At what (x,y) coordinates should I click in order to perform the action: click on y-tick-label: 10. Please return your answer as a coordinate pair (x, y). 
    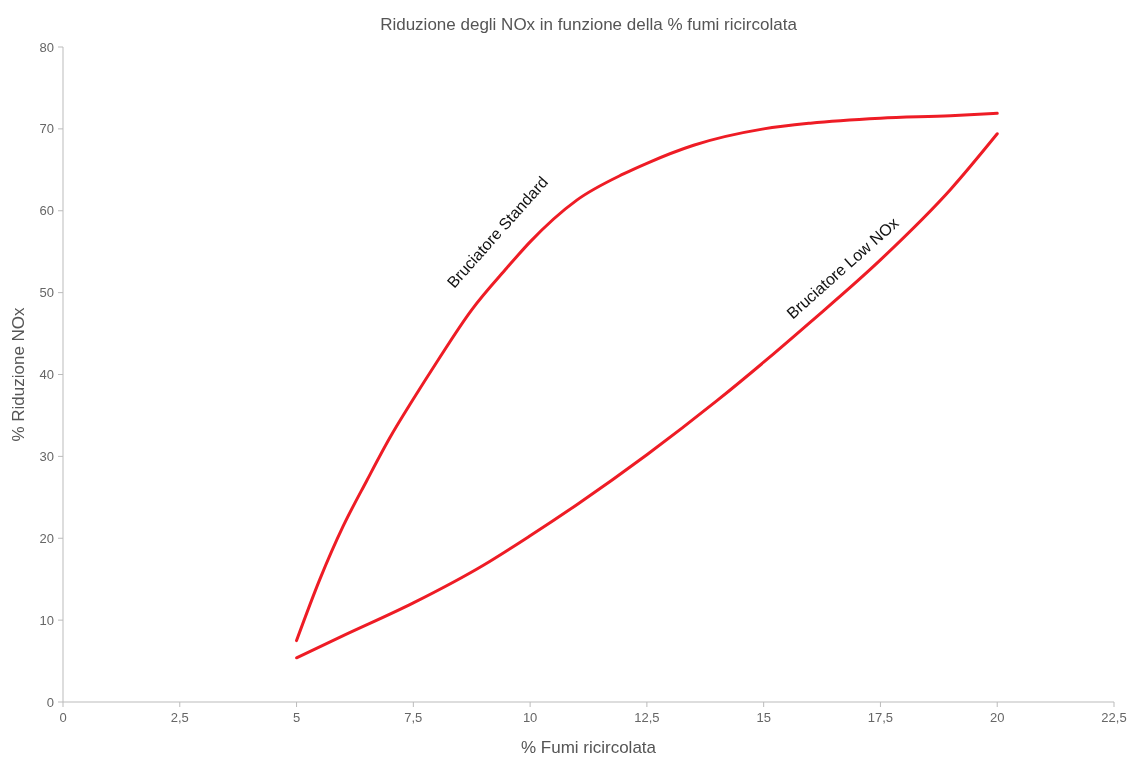
    Looking at the image, I should click on (46, 620).